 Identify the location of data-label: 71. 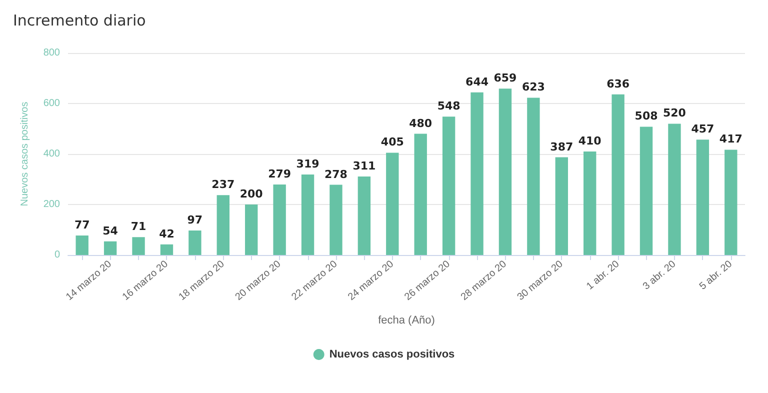
(138, 227).